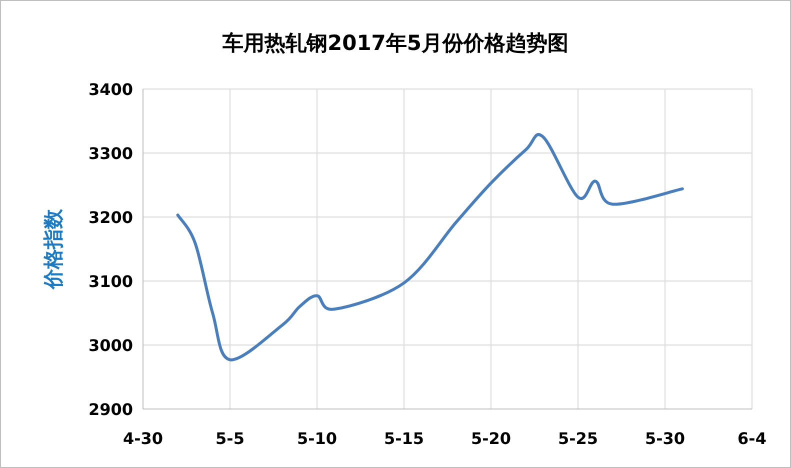  What do you see at coordinates (491, 438) in the screenshot?
I see `x-tick-label: 5-20` at bounding box center [491, 438].